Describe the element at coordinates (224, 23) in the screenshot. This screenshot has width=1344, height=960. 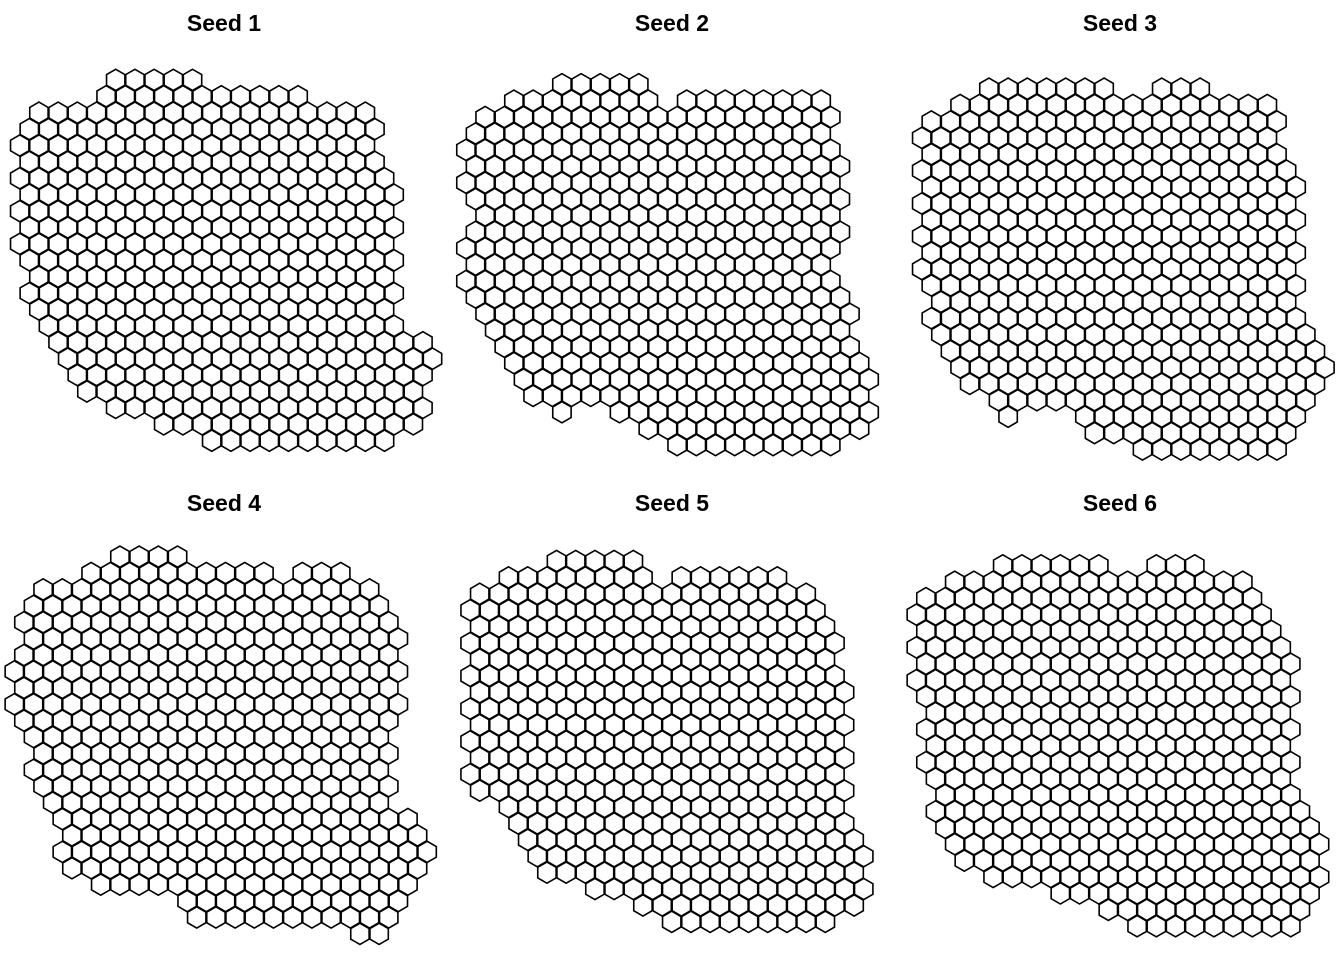
I see `panel-title-seed-1: Seed 1` at that location.